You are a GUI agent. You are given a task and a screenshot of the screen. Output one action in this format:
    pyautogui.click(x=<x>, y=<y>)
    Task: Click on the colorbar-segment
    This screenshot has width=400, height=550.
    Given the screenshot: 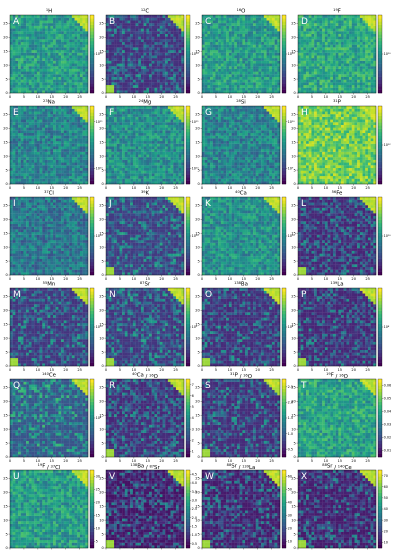 What is the action you would take?
    pyautogui.click(x=92, y=130)
    